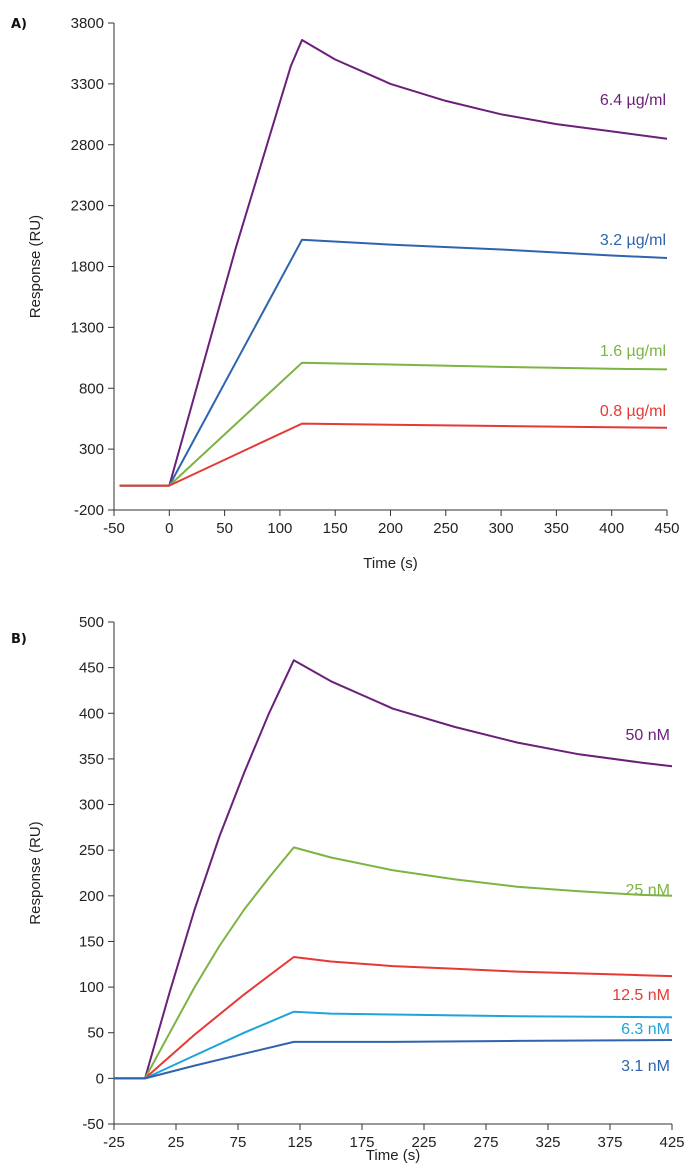 Image resolution: width=685 pixels, height=1165 pixels. I want to click on y-tick-label: 0, so click(100, 1078).